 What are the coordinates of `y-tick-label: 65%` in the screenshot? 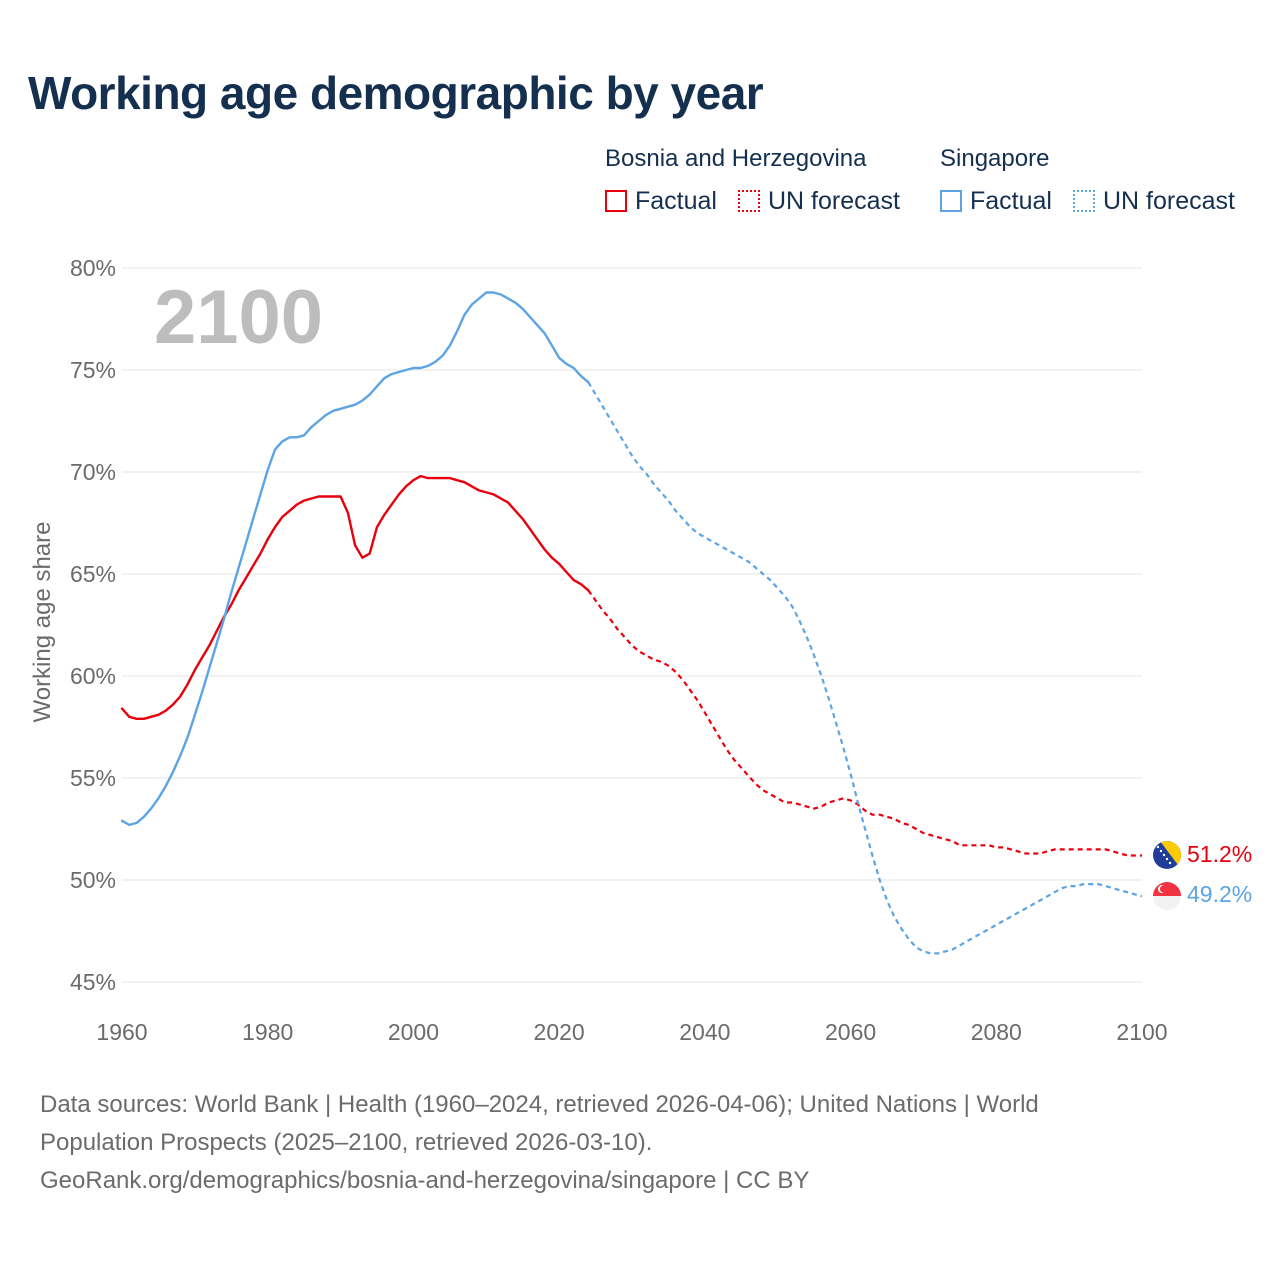 It's located at (93, 574).